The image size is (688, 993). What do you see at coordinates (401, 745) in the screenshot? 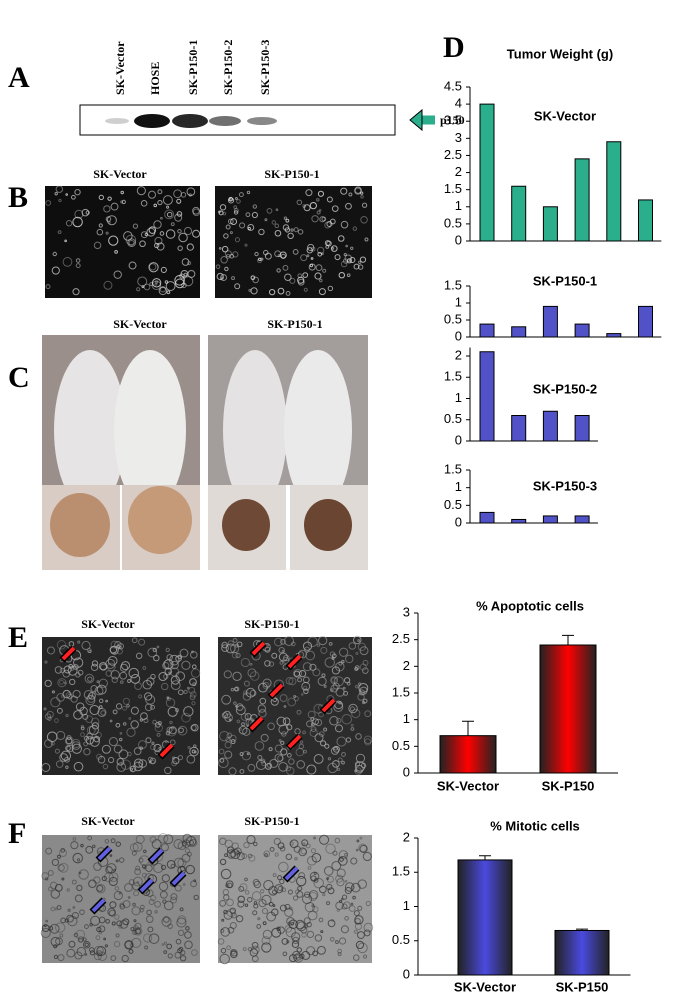
I see `y-tick-label: 0.5` at bounding box center [401, 745].